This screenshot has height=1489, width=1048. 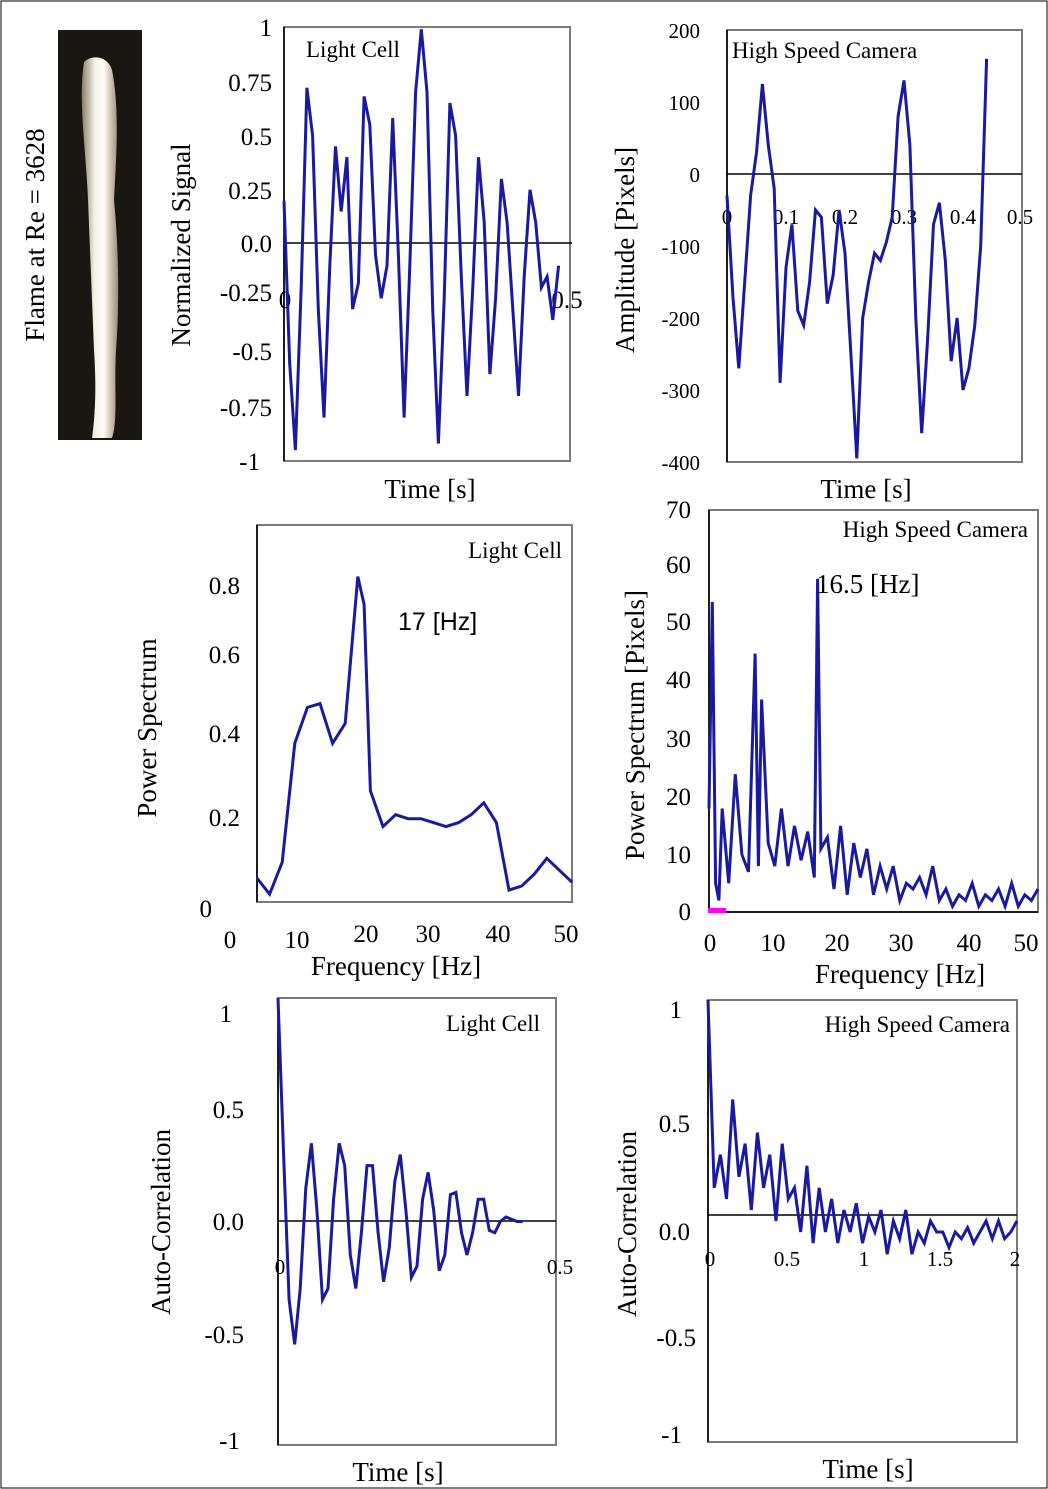 I want to click on y-axis-label: Power Spectrum [Pixels], so click(x=635, y=725).